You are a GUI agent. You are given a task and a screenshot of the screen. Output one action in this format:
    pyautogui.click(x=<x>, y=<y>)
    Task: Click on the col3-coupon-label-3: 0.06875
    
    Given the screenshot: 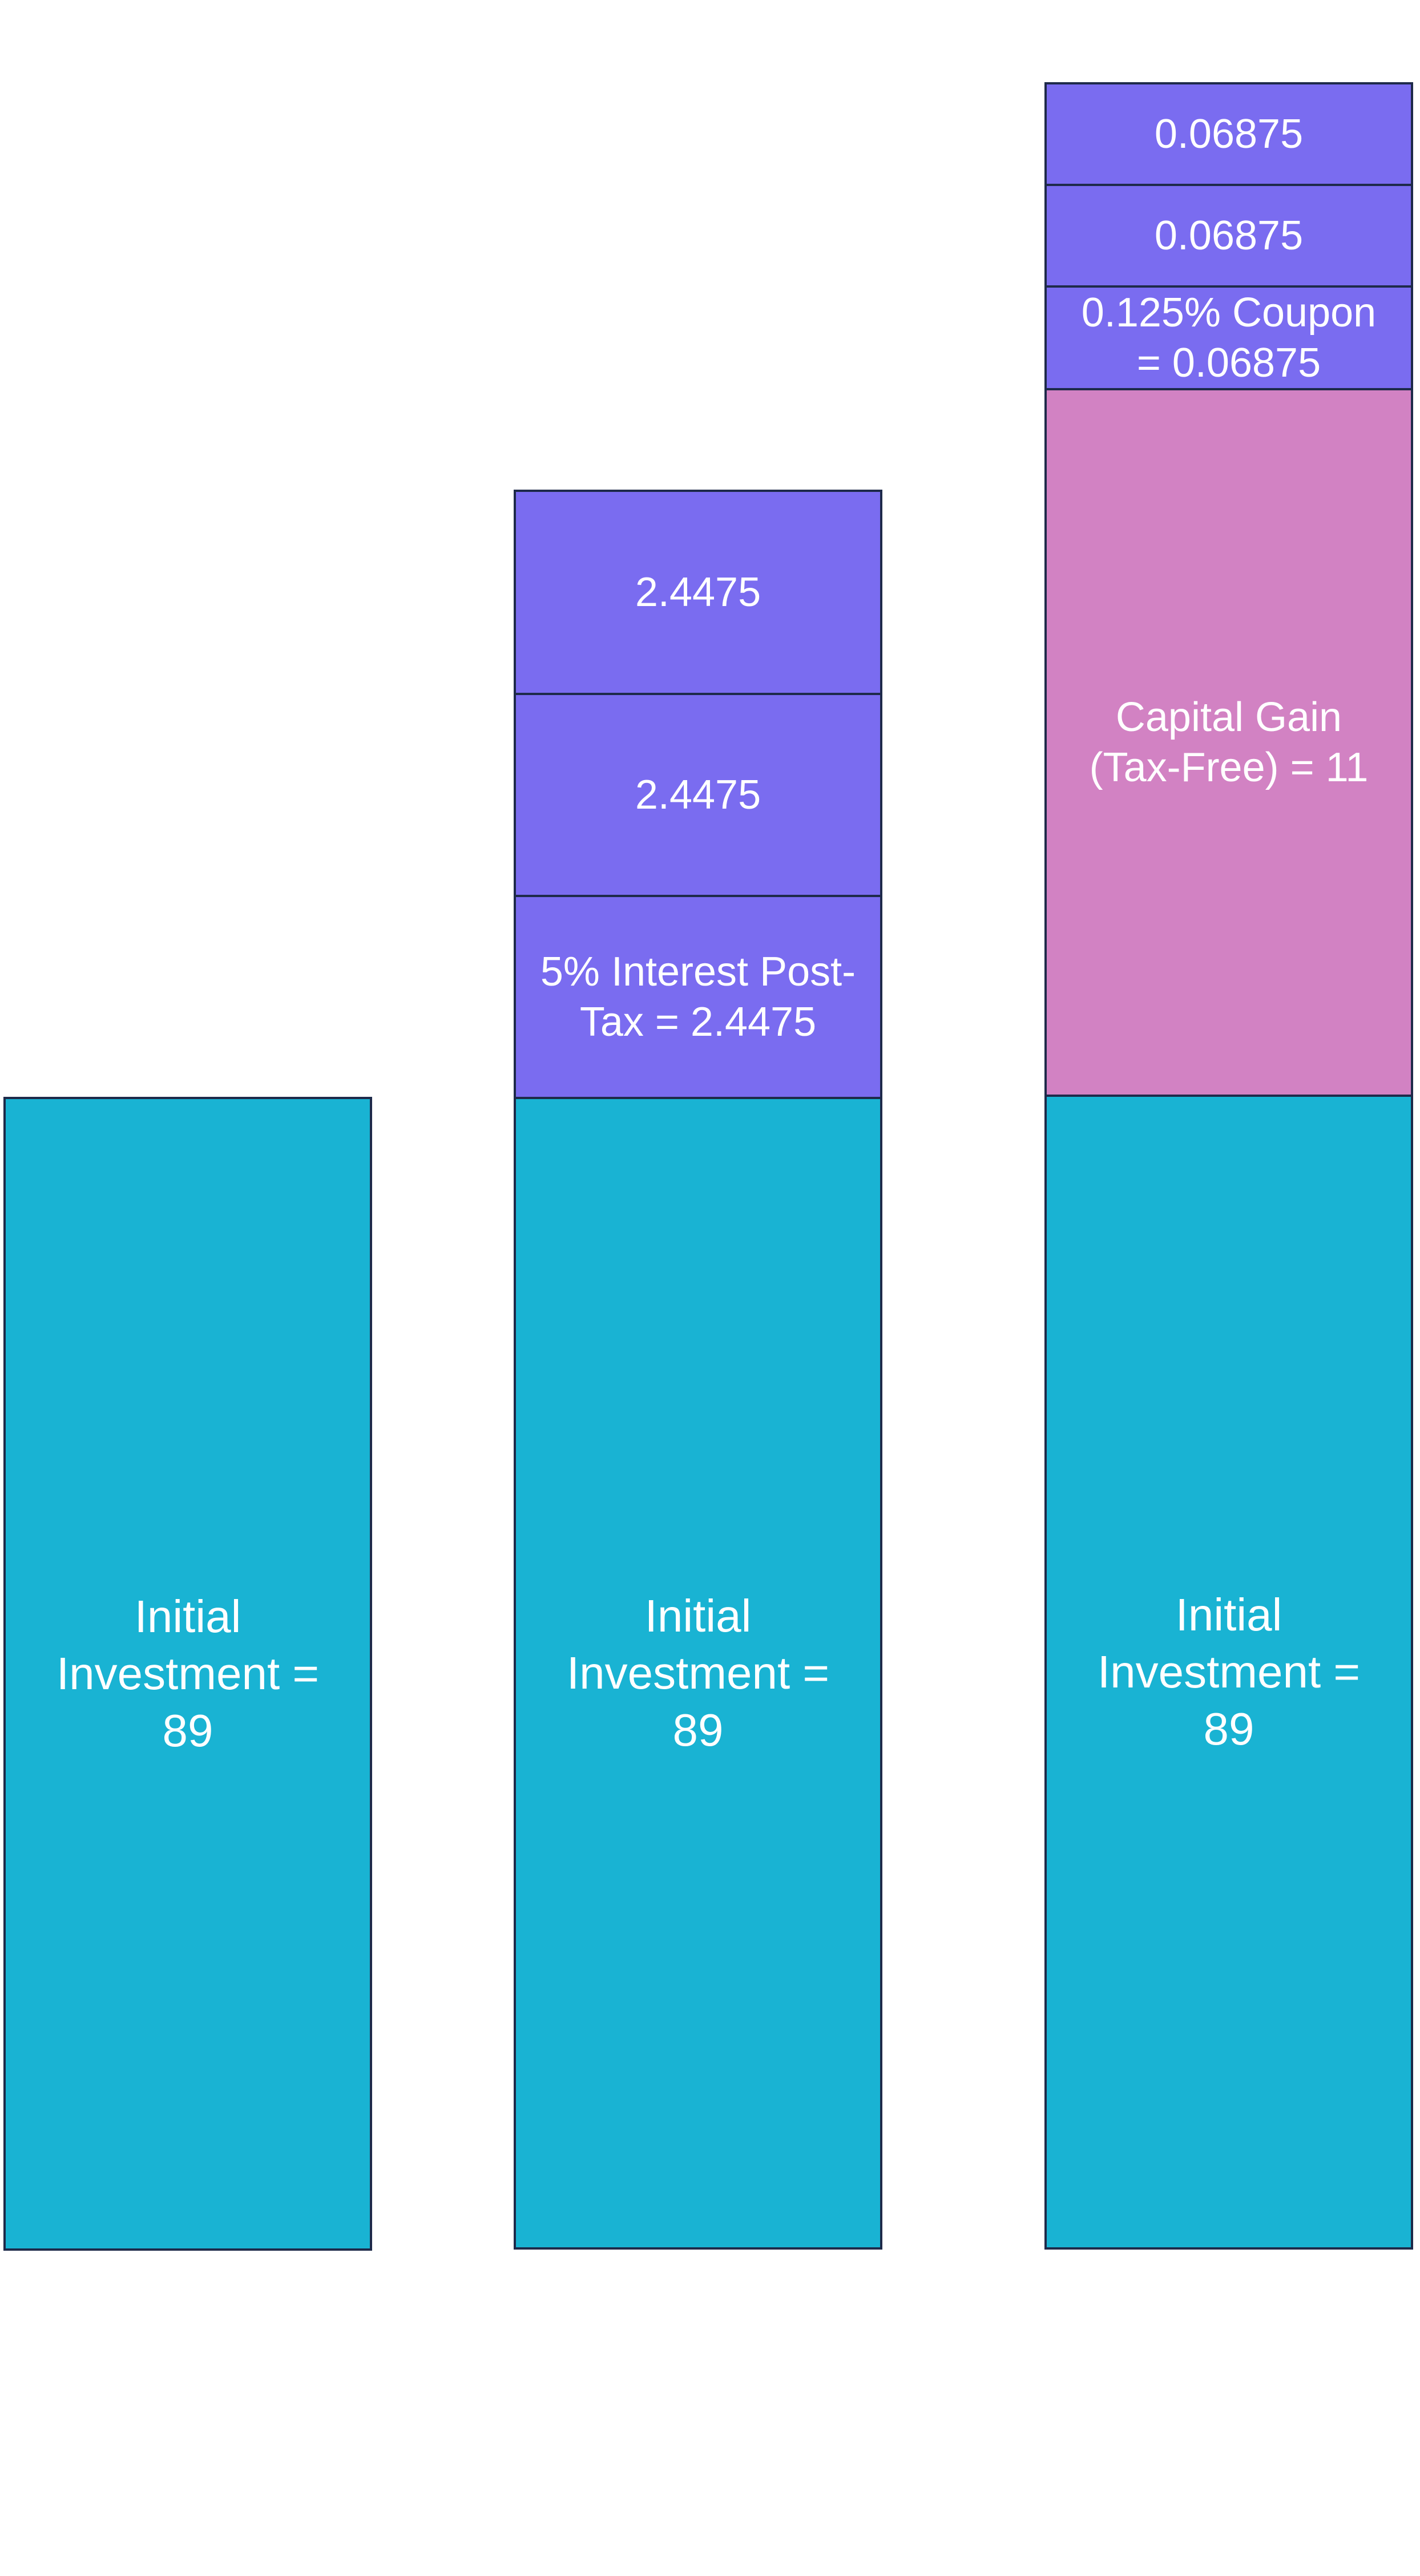 What is the action you would take?
    pyautogui.click(x=1229, y=134)
    